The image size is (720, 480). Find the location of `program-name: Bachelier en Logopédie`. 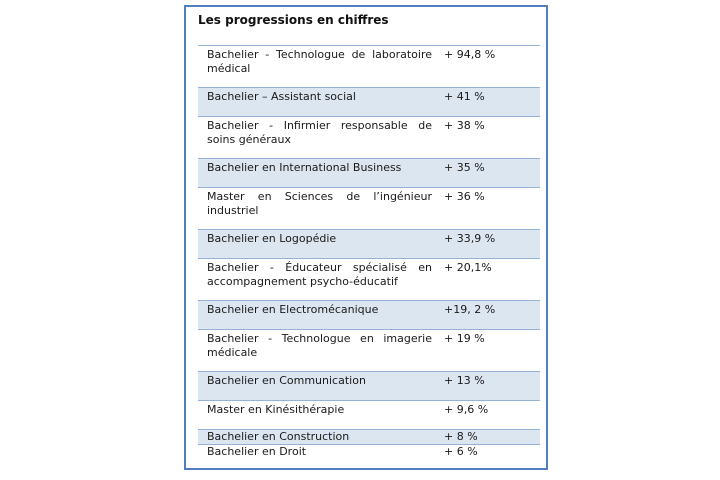

program-name: Bachelier en Logopédie is located at coordinates (272, 238).